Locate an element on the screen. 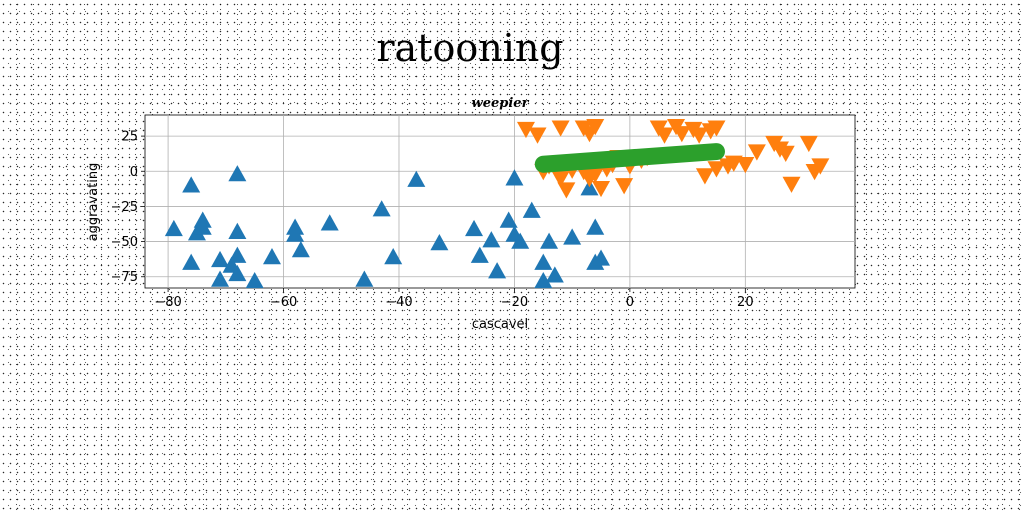 The height and width of the screenshot is (512, 1024). x-axis-label: cascavel is located at coordinates (500, 324).